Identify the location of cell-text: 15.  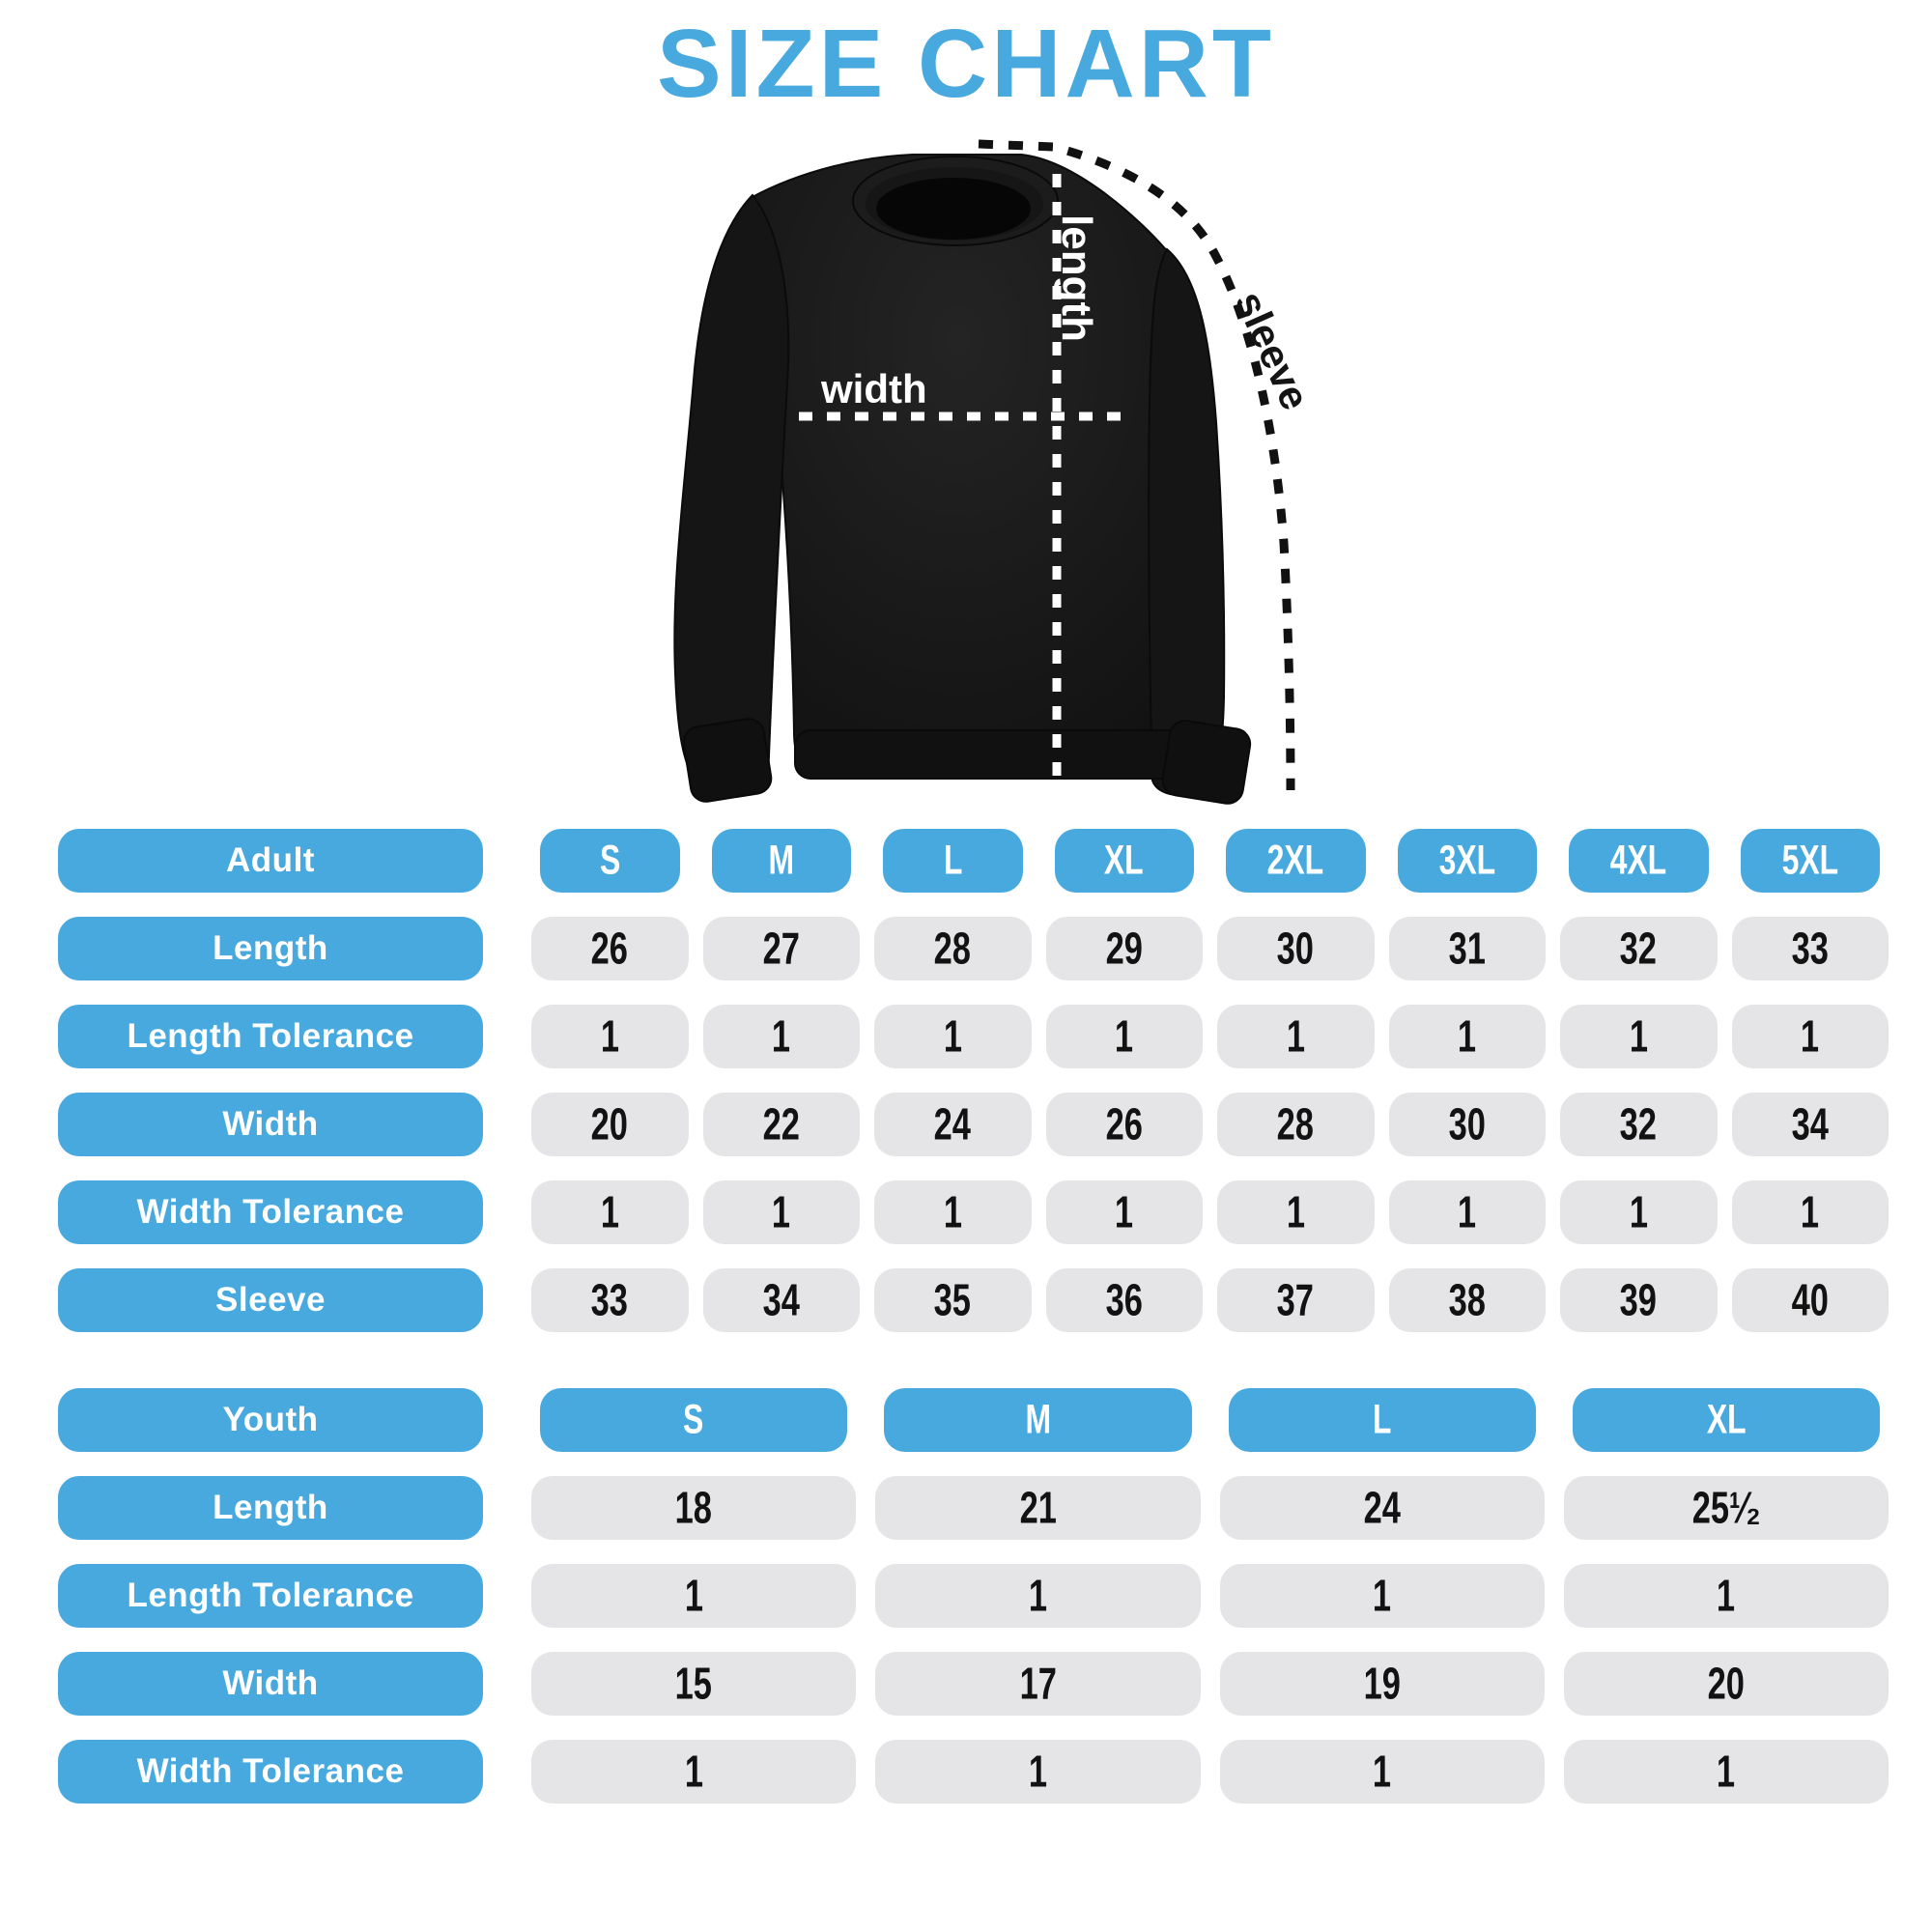
(693, 1683).